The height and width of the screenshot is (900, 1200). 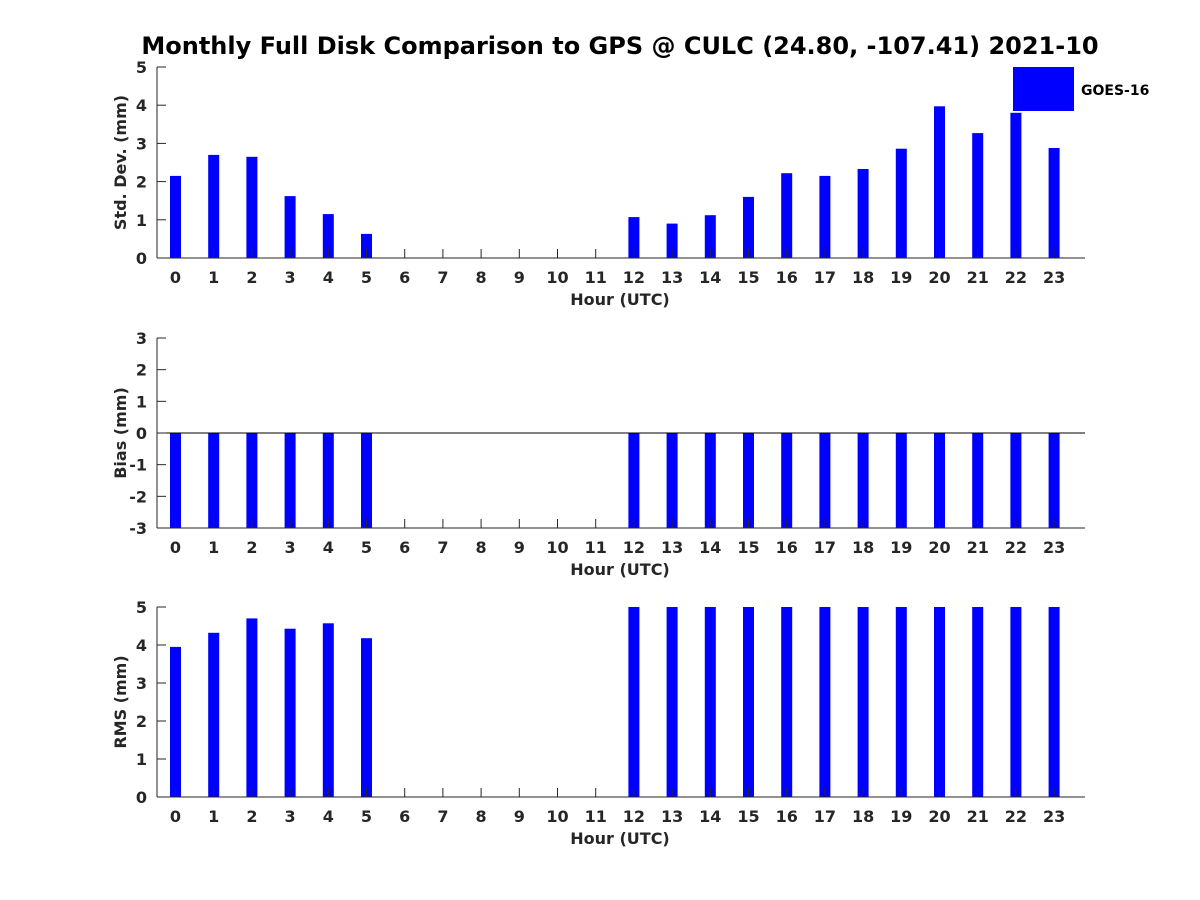 I want to click on y-axis-label: RMS (mm), so click(x=120, y=701).